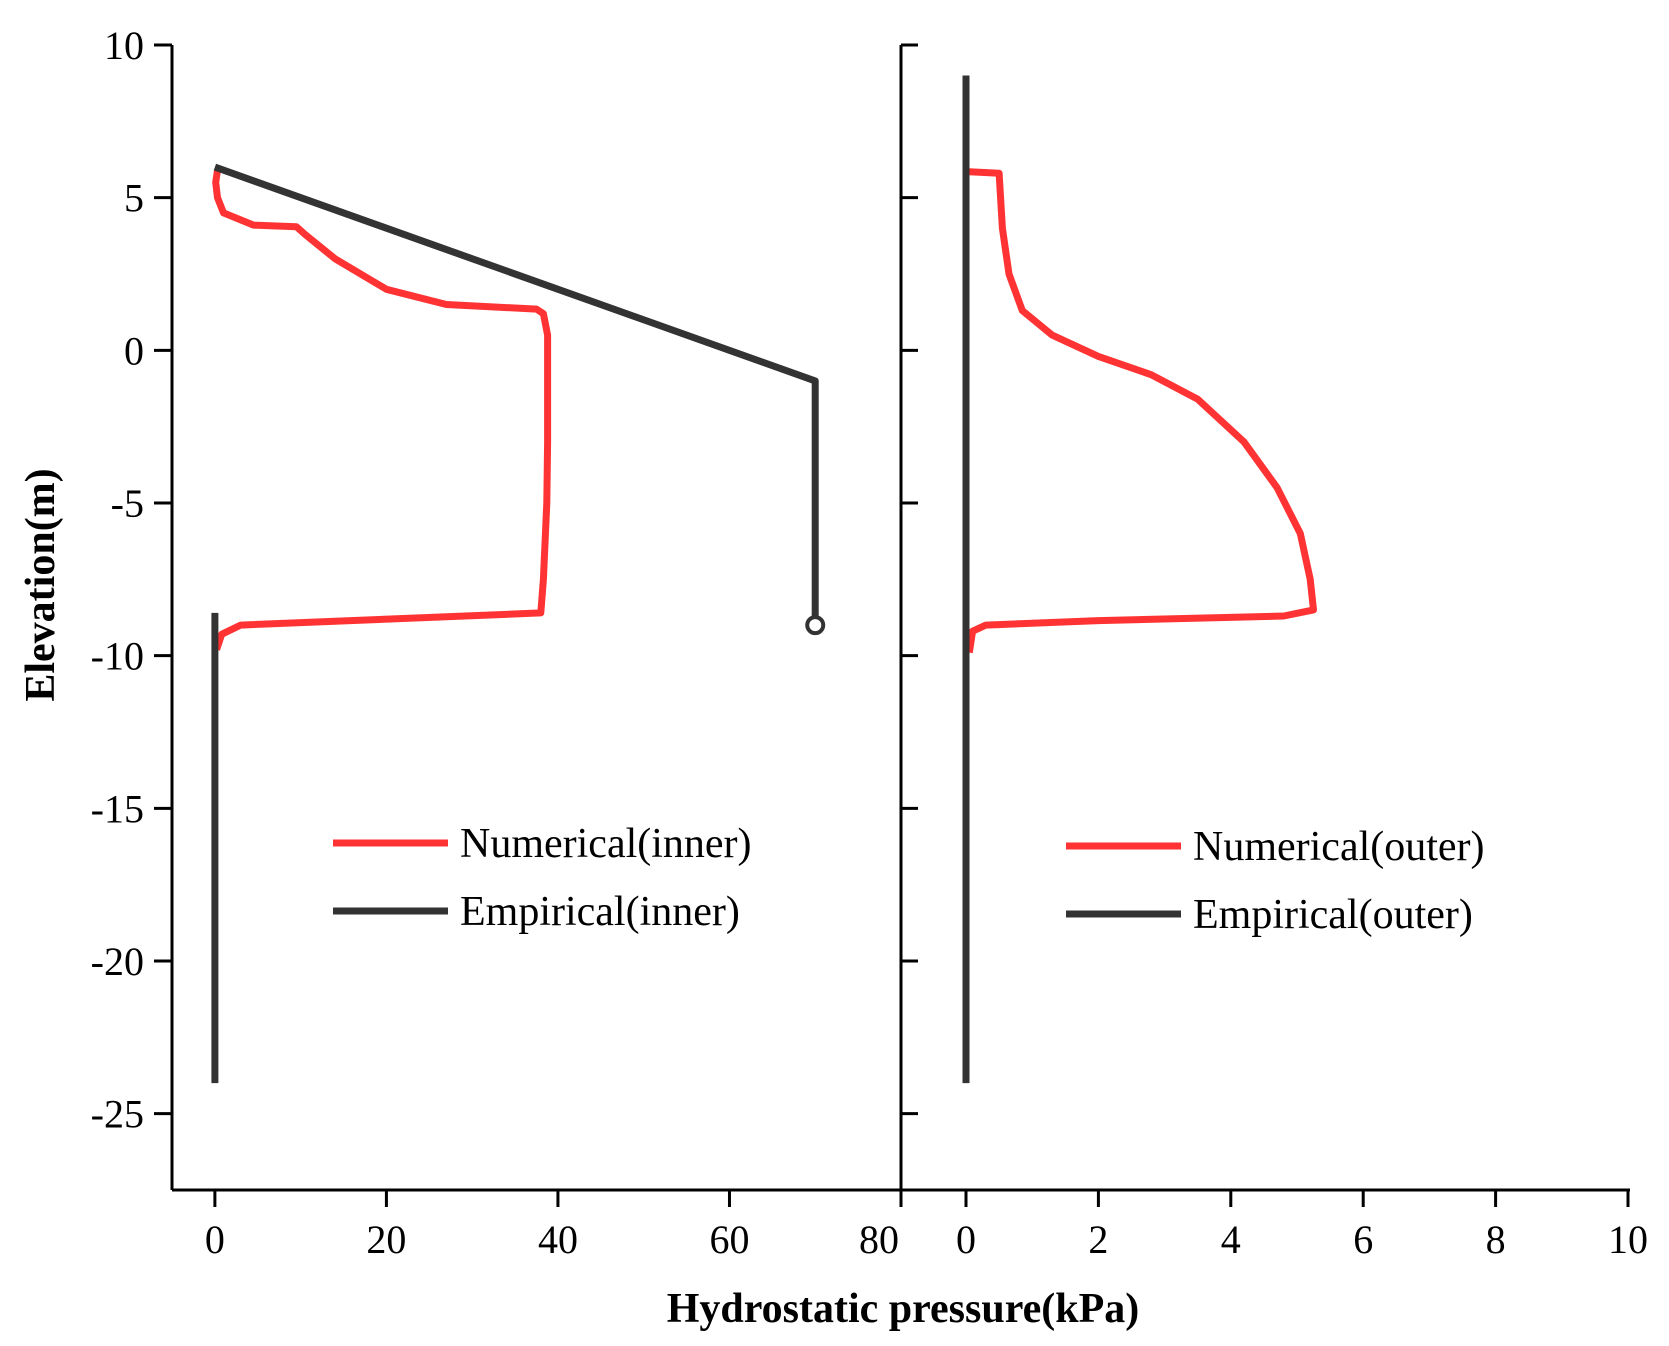 The image size is (1669, 1346). Describe the element at coordinates (134, 198) in the screenshot. I see `y-tick-label: 5` at that location.